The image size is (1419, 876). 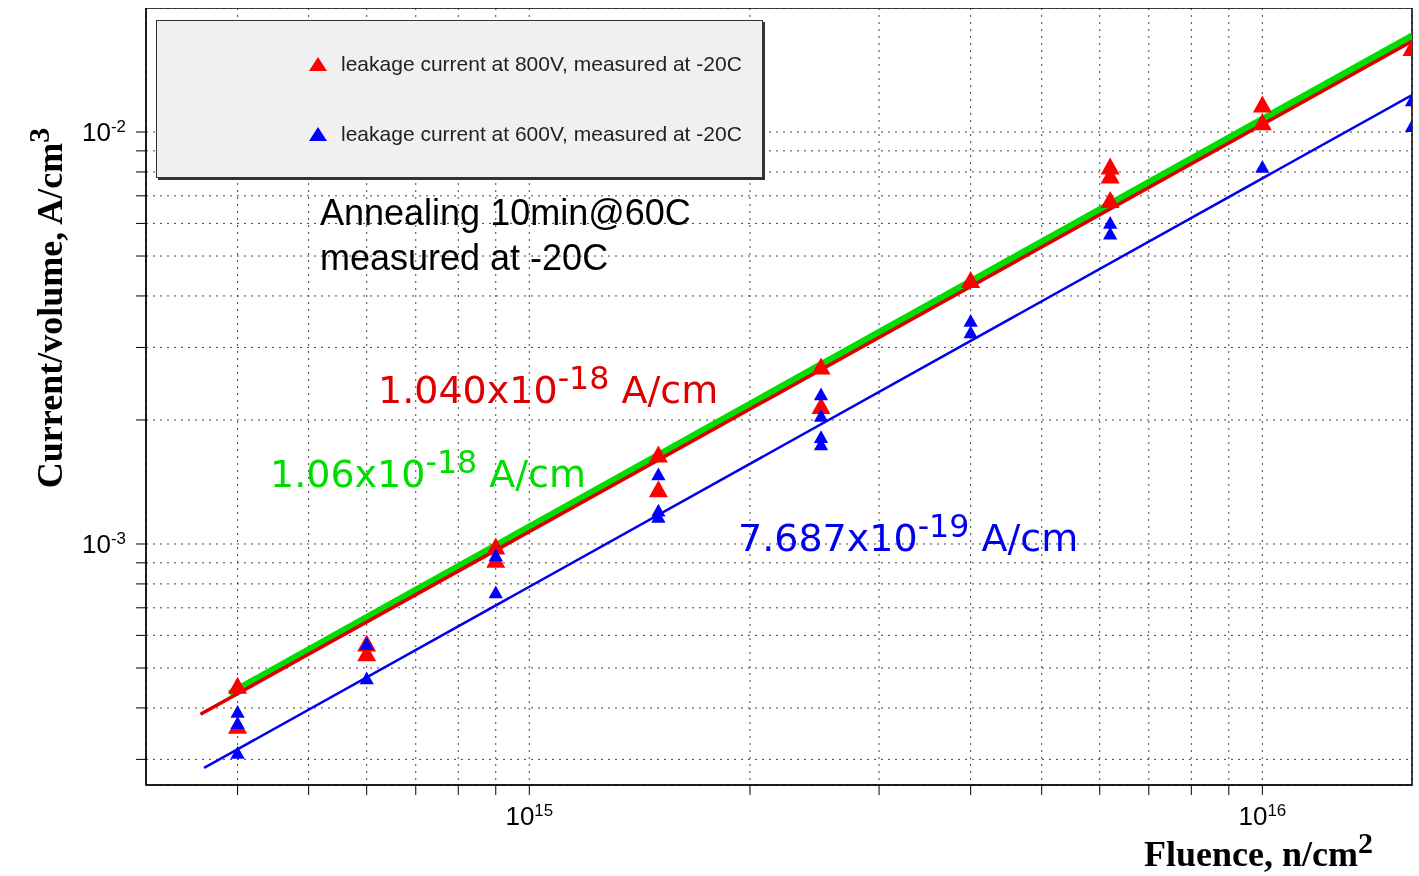 What do you see at coordinates (548, 386) in the screenshot?
I see `series-label: 1.040x10$^{-18}$ A/cm` at bounding box center [548, 386].